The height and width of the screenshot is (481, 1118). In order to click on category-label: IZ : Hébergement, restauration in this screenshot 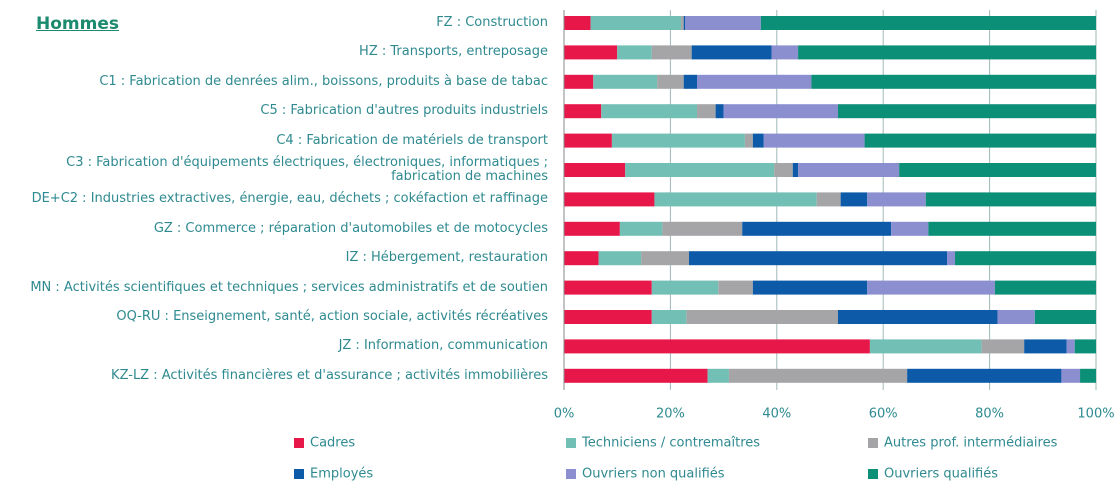, I will do `click(446, 258)`.